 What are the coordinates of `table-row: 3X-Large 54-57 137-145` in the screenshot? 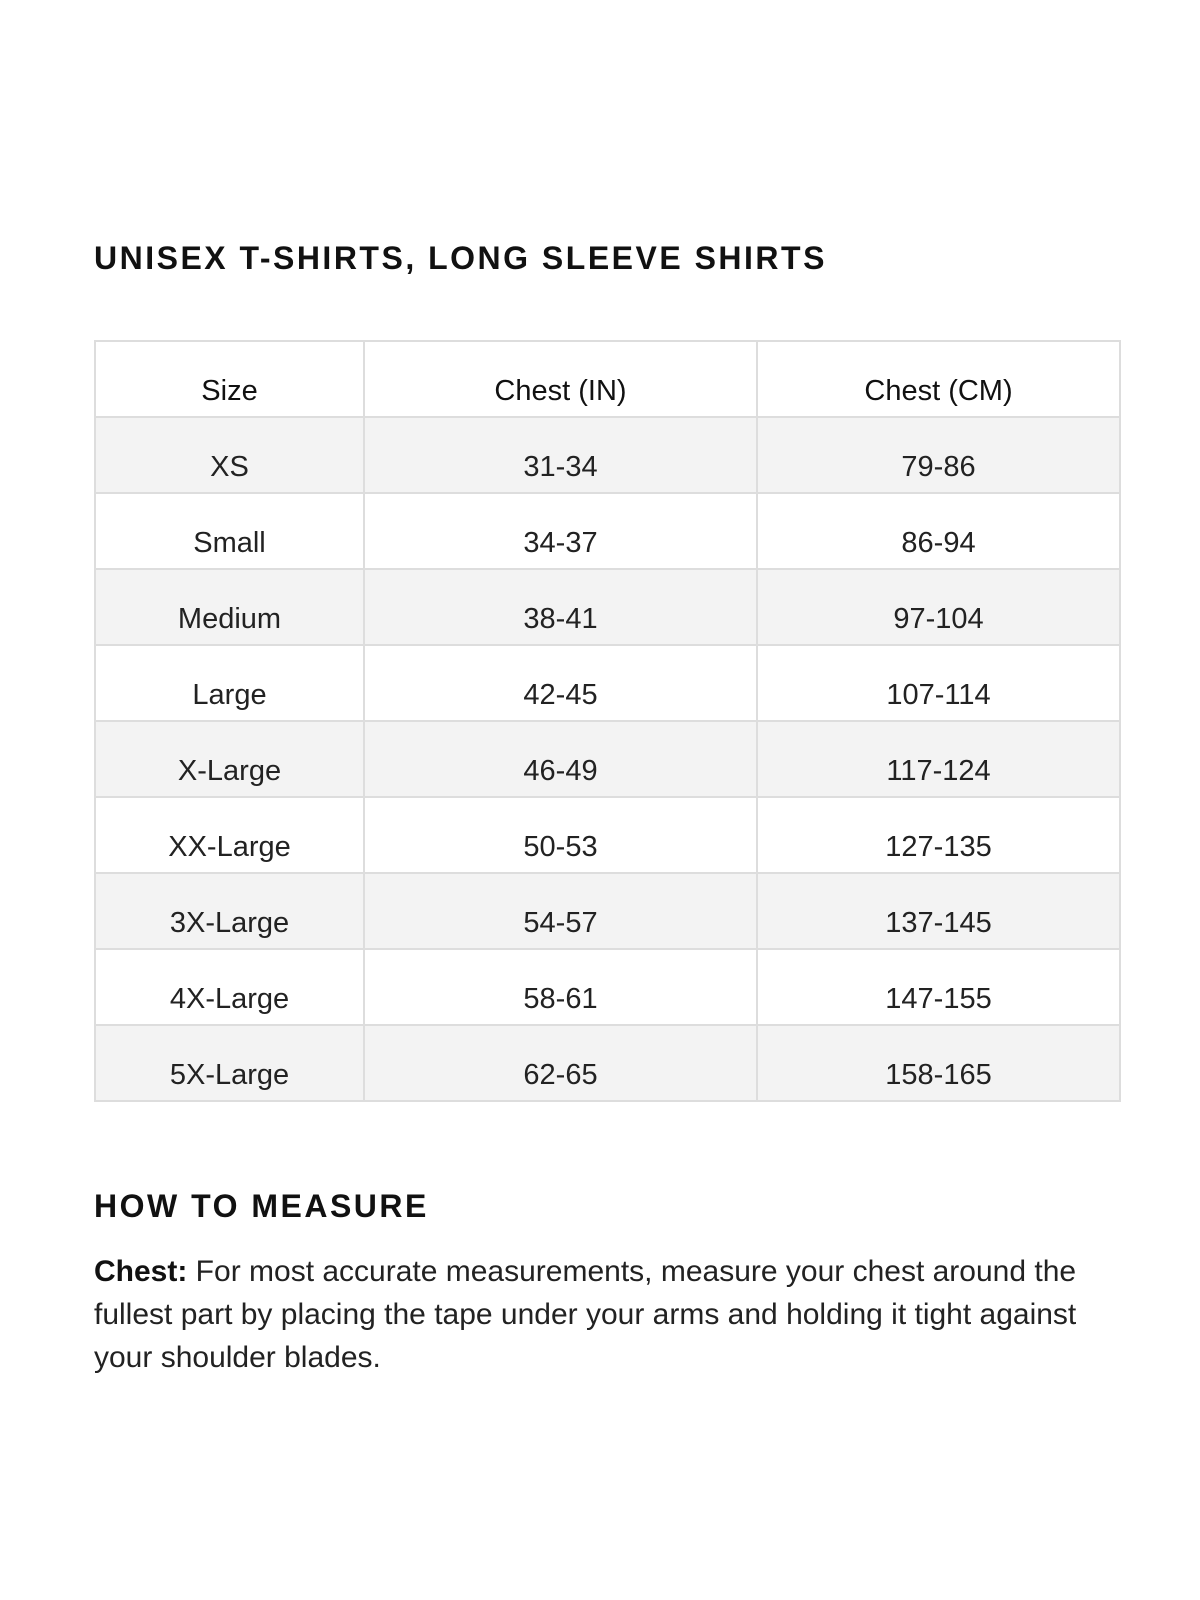 It's located at (607, 911).